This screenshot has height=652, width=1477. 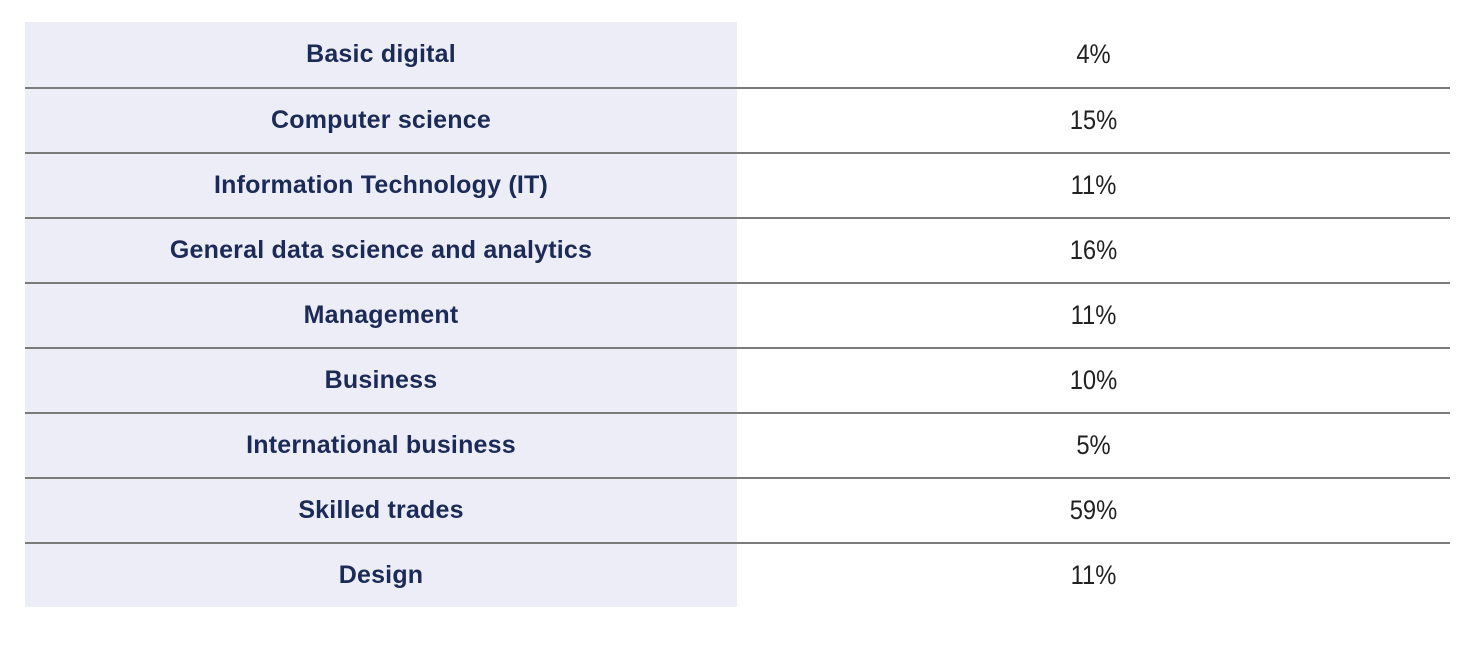 I want to click on category-label-cell: Computer science, so click(x=381, y=120).